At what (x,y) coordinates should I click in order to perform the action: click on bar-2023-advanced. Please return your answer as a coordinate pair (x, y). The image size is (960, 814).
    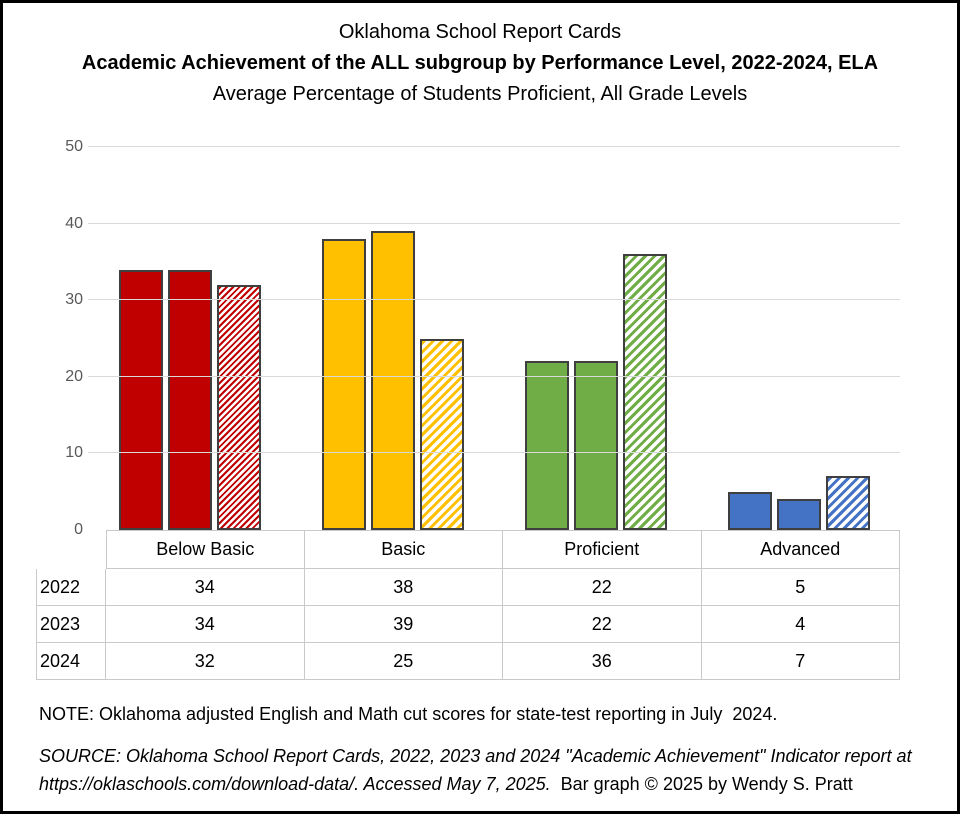
    Looking at the image, I should click on (798, 514).